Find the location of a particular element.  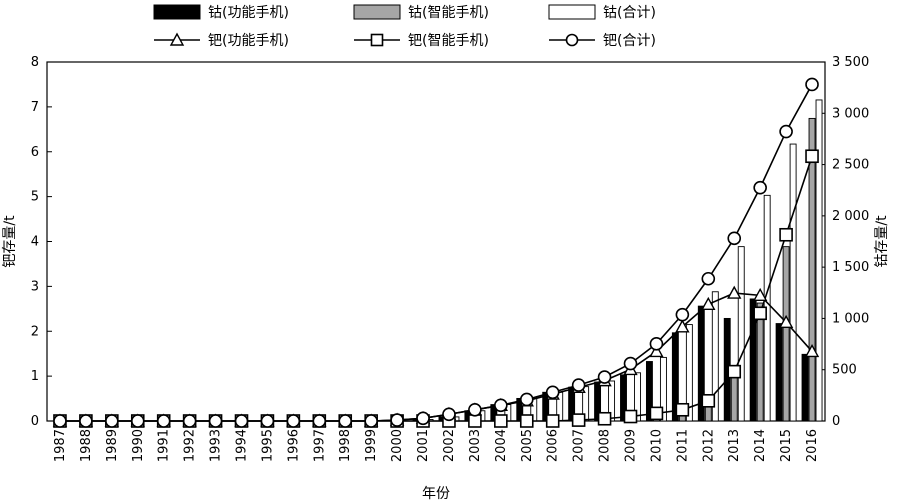

y-right-axis-title: 钴存量/t is located at coordinates (882, 241).